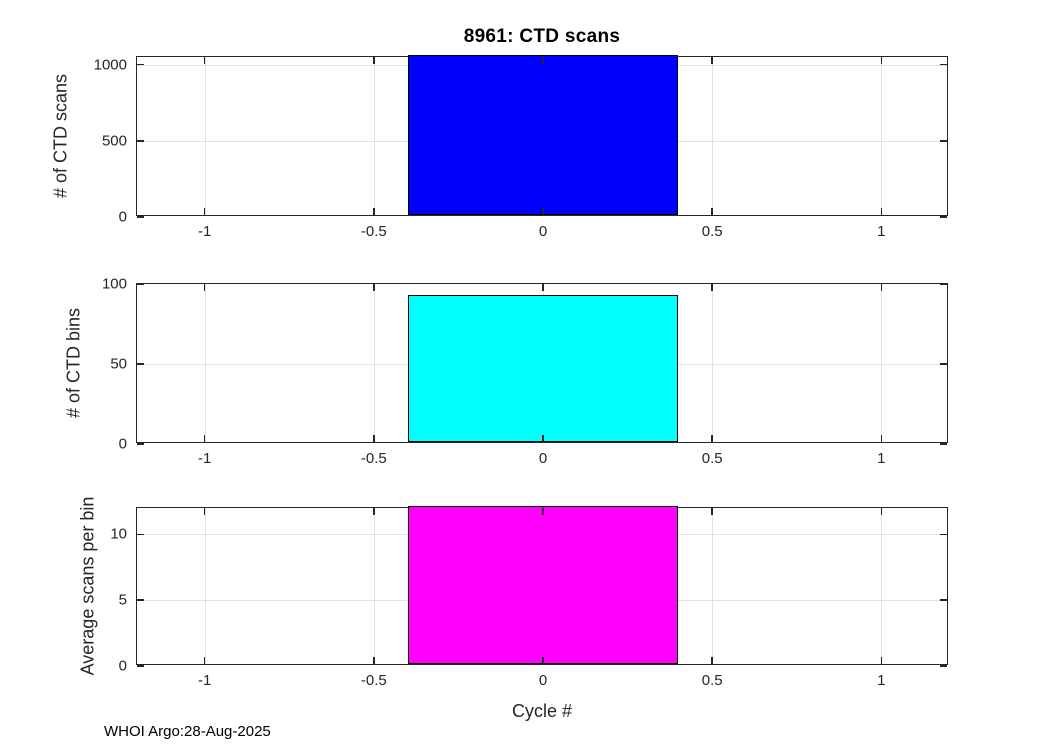 The width and height of the screenshot is (1050, 750). I want to click on bar-top, so click(543, 135).